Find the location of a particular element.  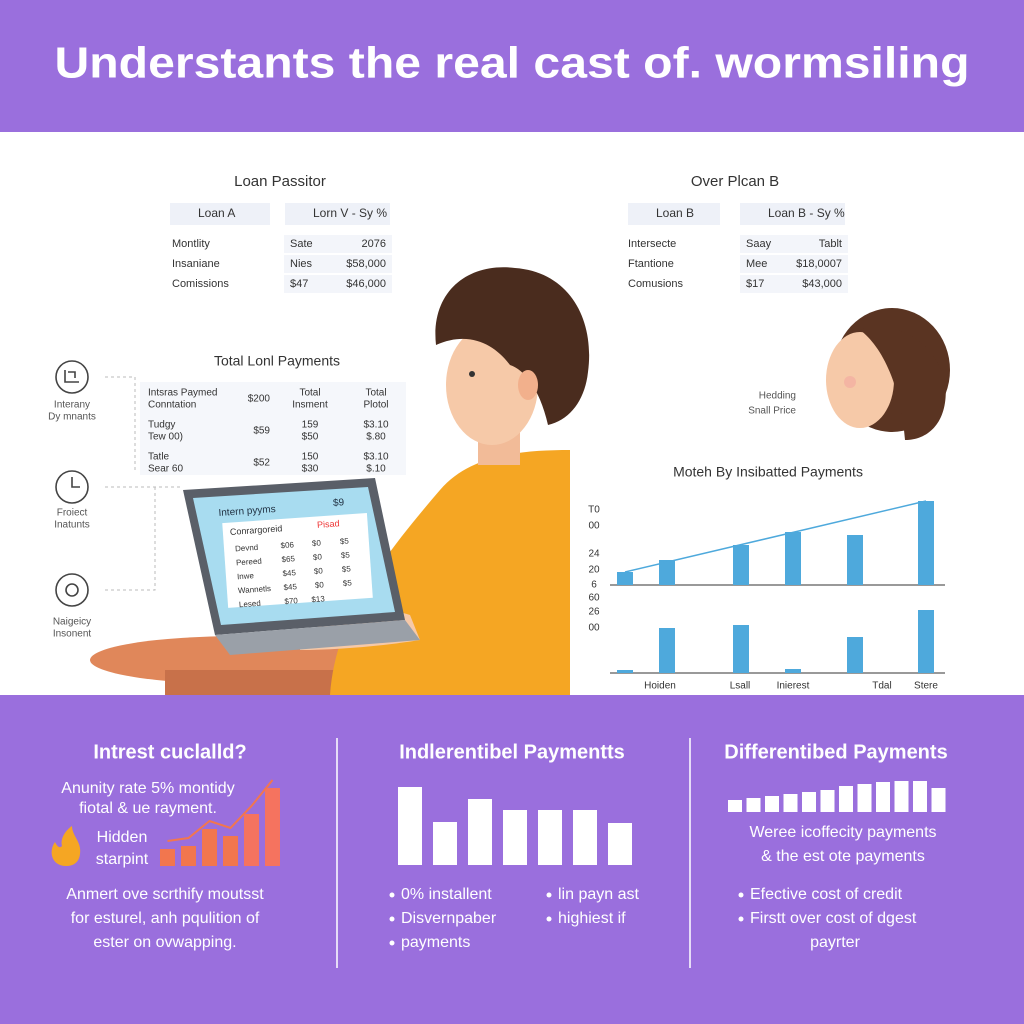

x-label: Tdal is located at coordinates (881, 686).